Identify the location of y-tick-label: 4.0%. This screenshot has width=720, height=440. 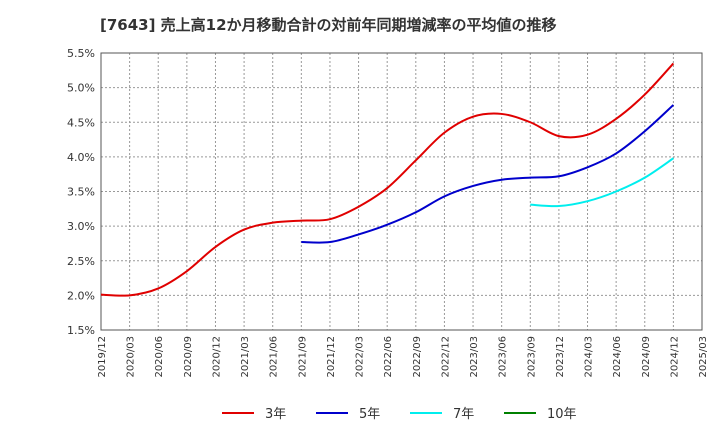
(81, 157).